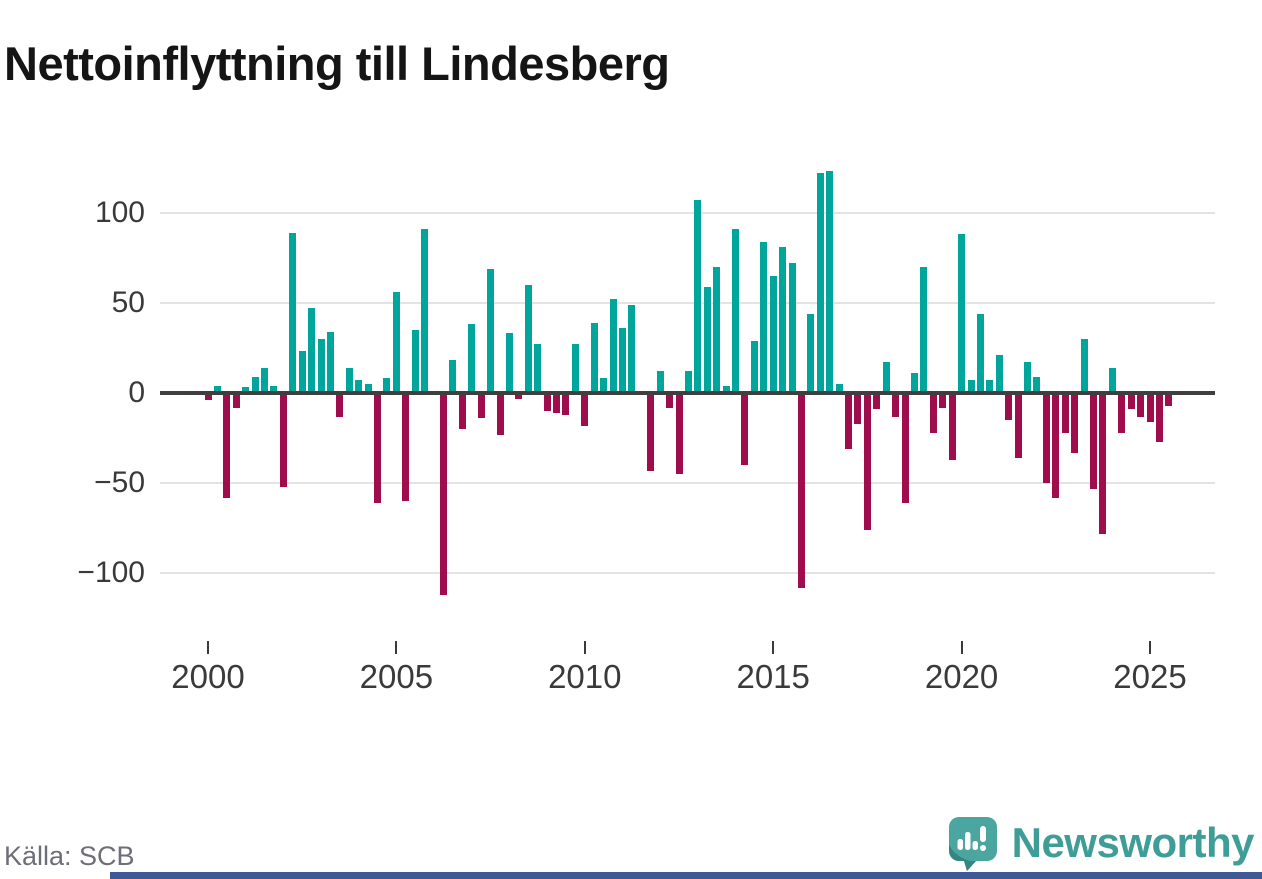 This screenshot has height=879, width=1262. Describe the element at coordinates (726, 388) in the screenshot. I see `bar-2013Q4` at that location.